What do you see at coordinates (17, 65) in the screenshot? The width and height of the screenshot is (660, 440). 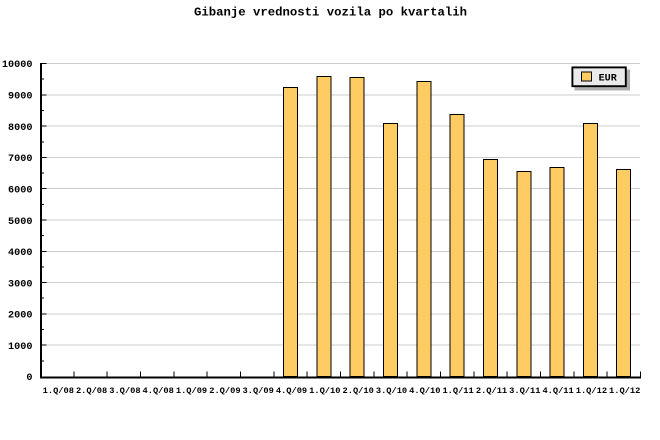 I see `svg-text: 10000` at bounding box center [17, 65].